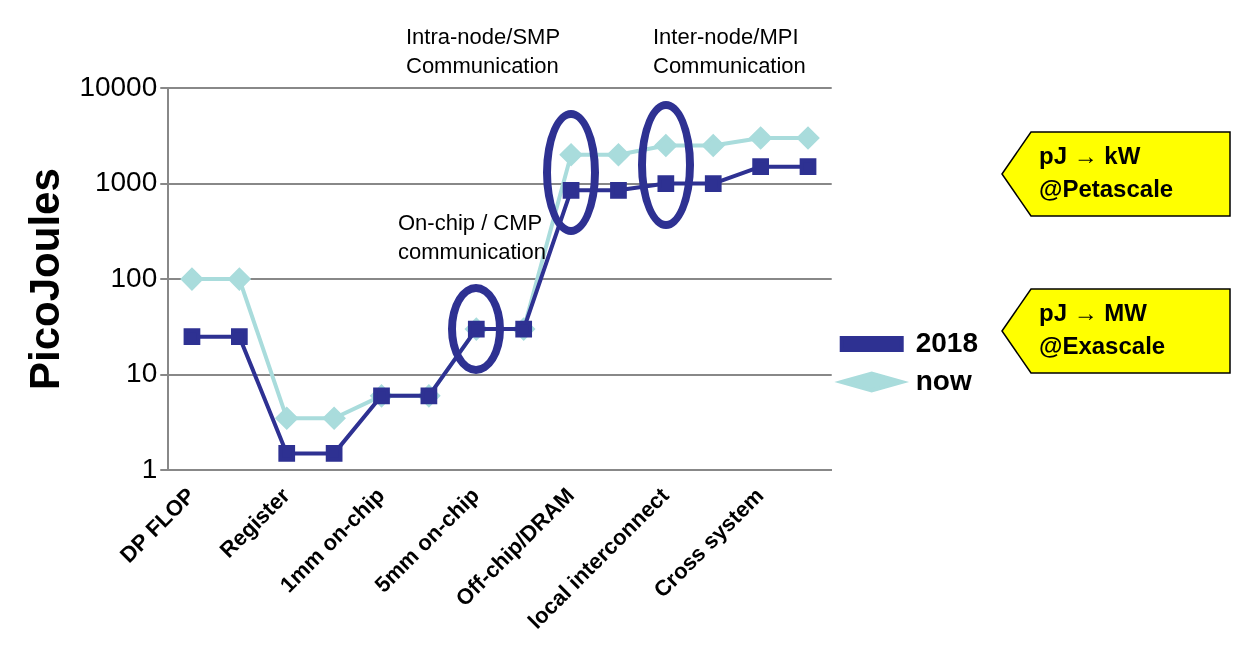 The width and height of the screenshot is (1239, 654). Describe the element at coordinates (1102, 329) in the screenshot. I see `text: pJ → MW @Exascale` at that location.